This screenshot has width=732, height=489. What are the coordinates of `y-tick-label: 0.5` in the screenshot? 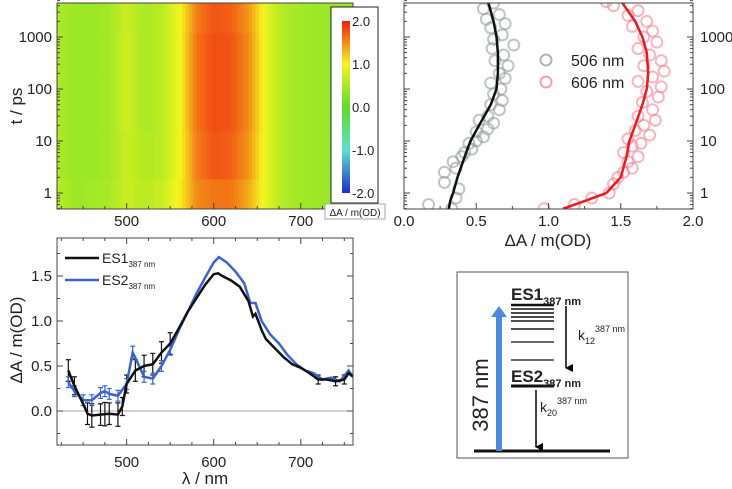 It's located at (41, 366).